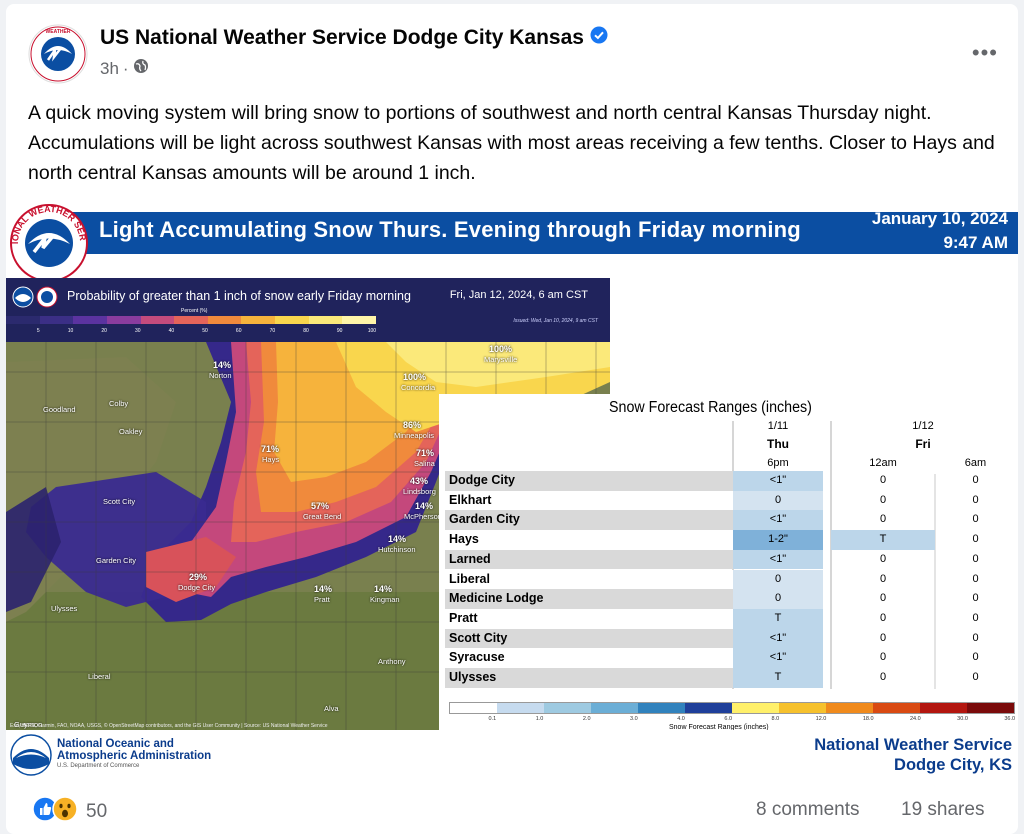 The width and height of the screenshot is (1024, 834). I want to click on map-town: Hutchinson, so click(397, 549).